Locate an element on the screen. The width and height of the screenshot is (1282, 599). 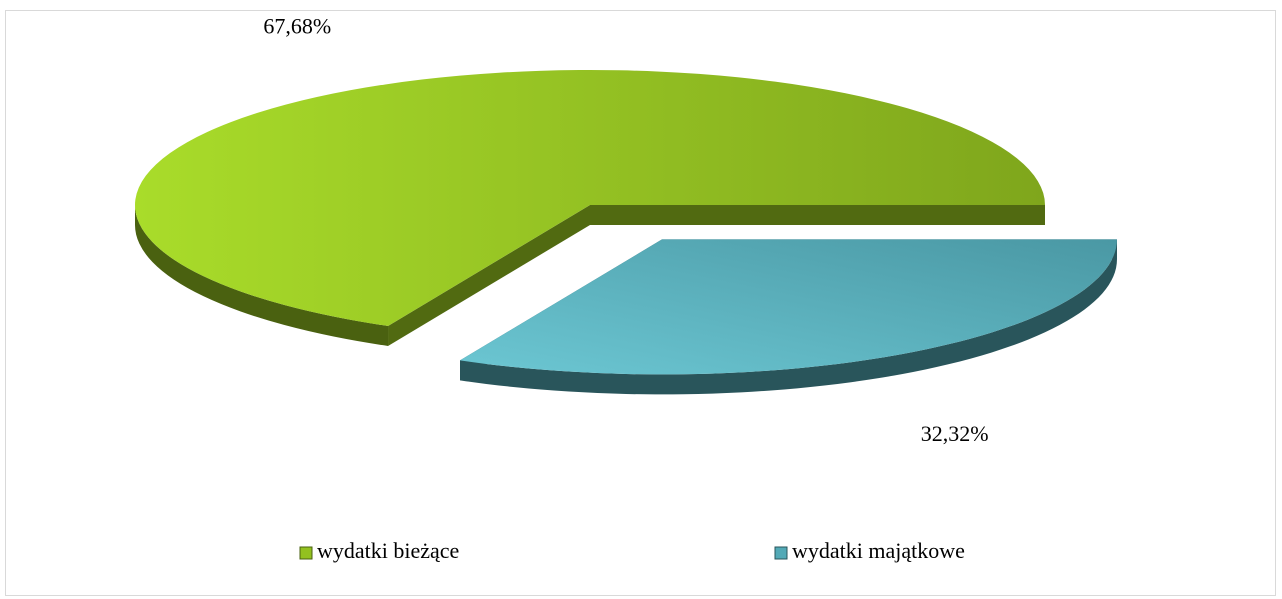
legend-label: wydatki bieżące is located at coordinates (388, 550).